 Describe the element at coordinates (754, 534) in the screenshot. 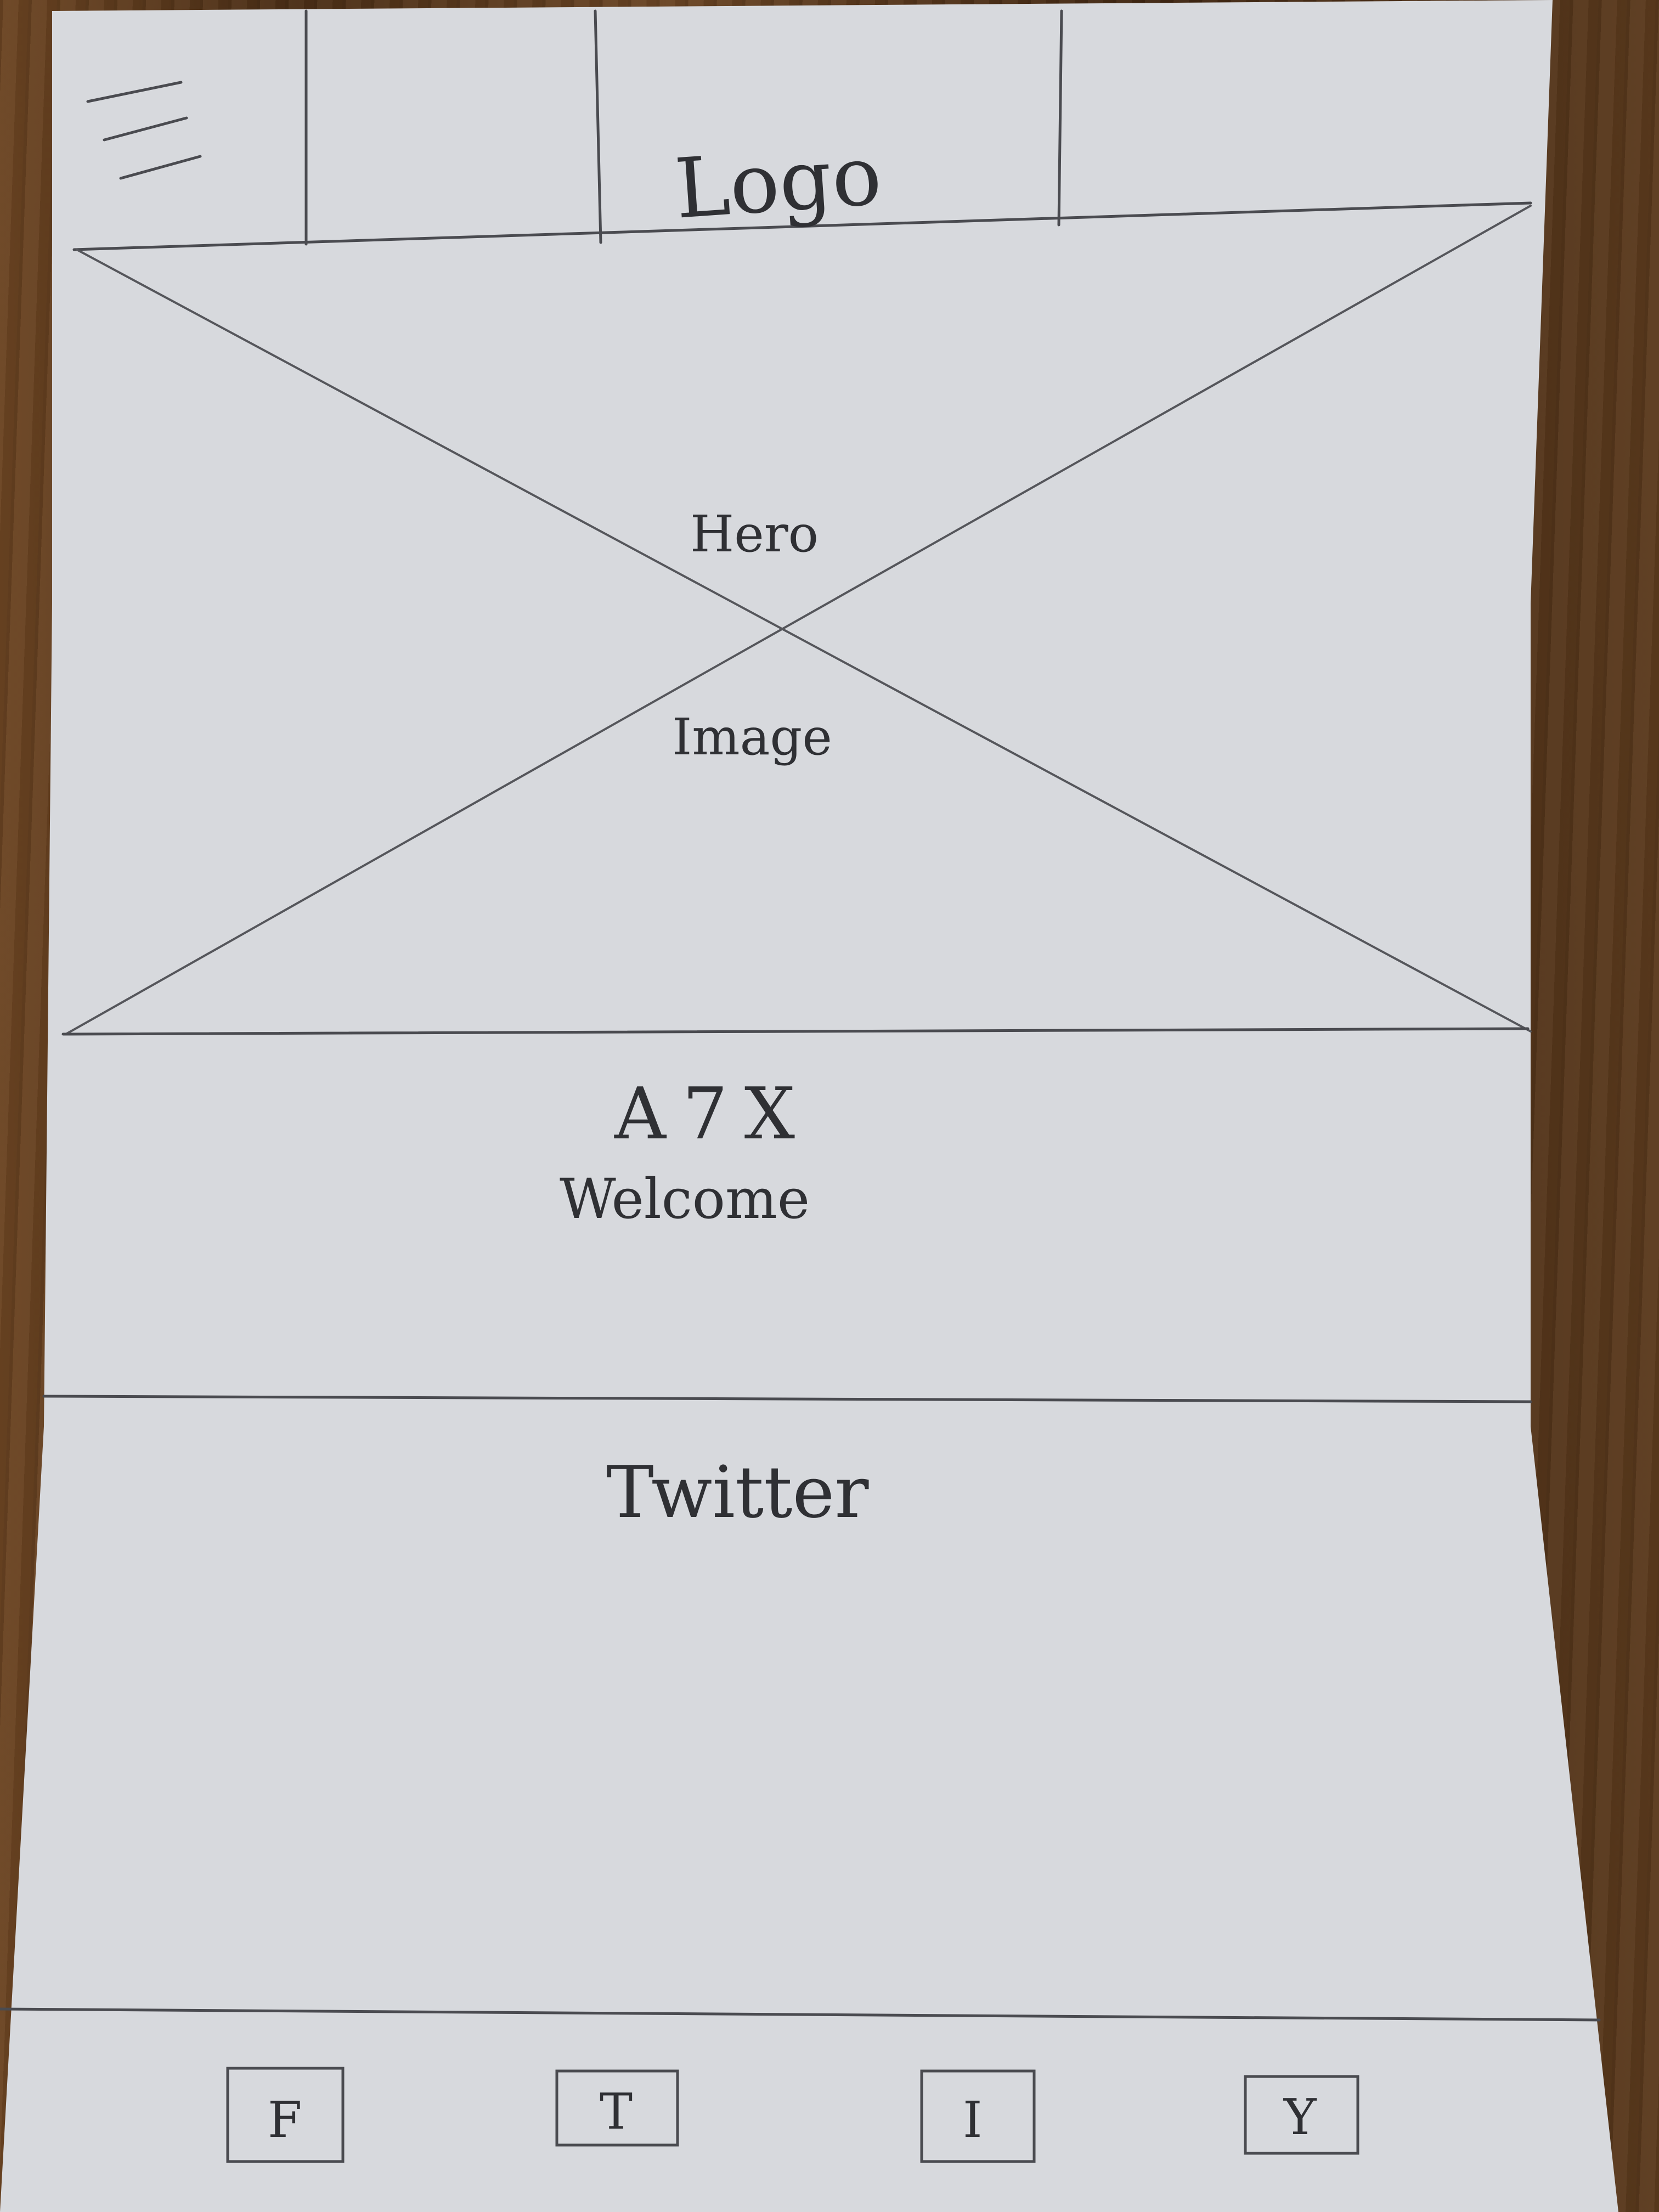

I see `hero-label: Hero` at that location.